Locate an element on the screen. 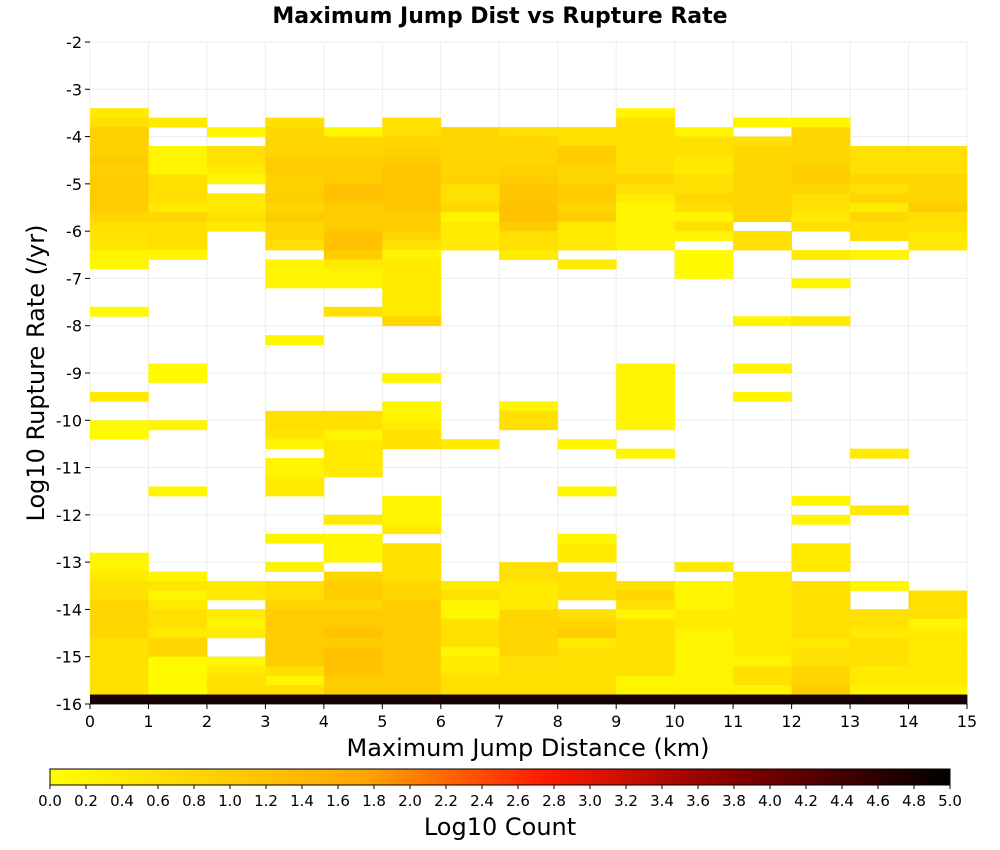 The image size is (1000, 850). colorbar-tick-label: 0.0 is located at coordinates (50, 801).